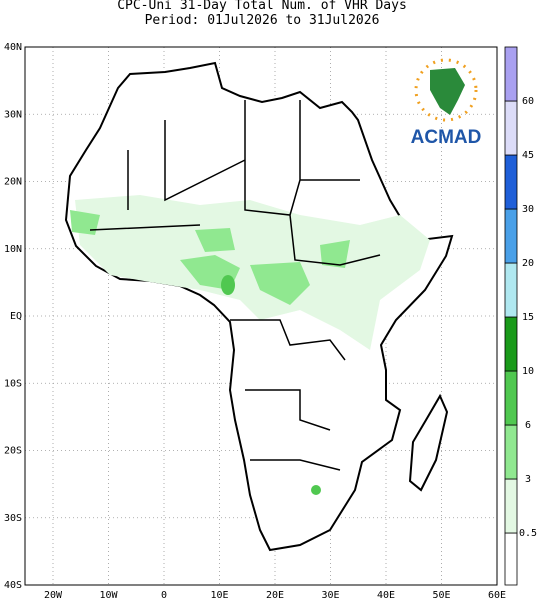  Describe the element at coordinates (528, 425) in the screenshot. I see `colorbar-label: 6` at that location.